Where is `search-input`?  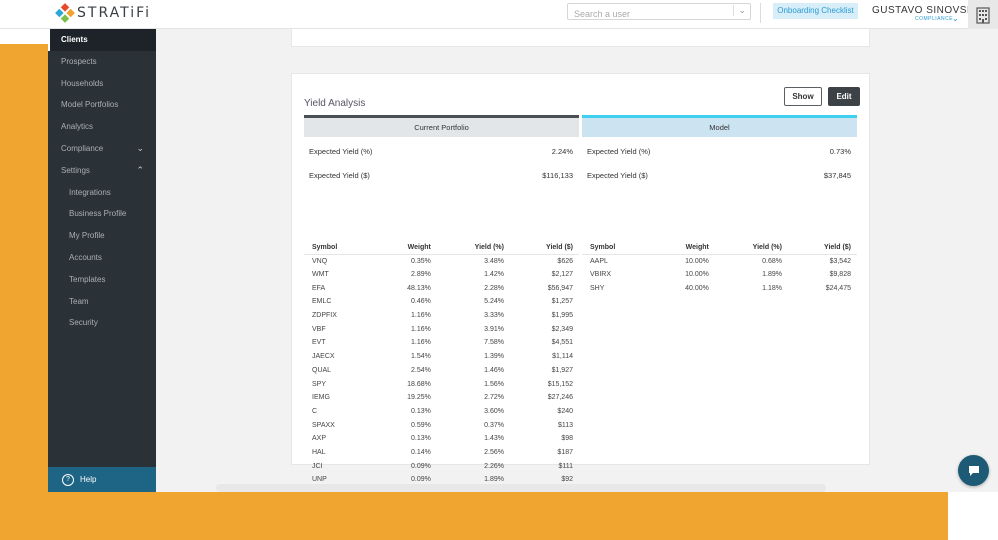 search-input is located at coordinates (648, 14).